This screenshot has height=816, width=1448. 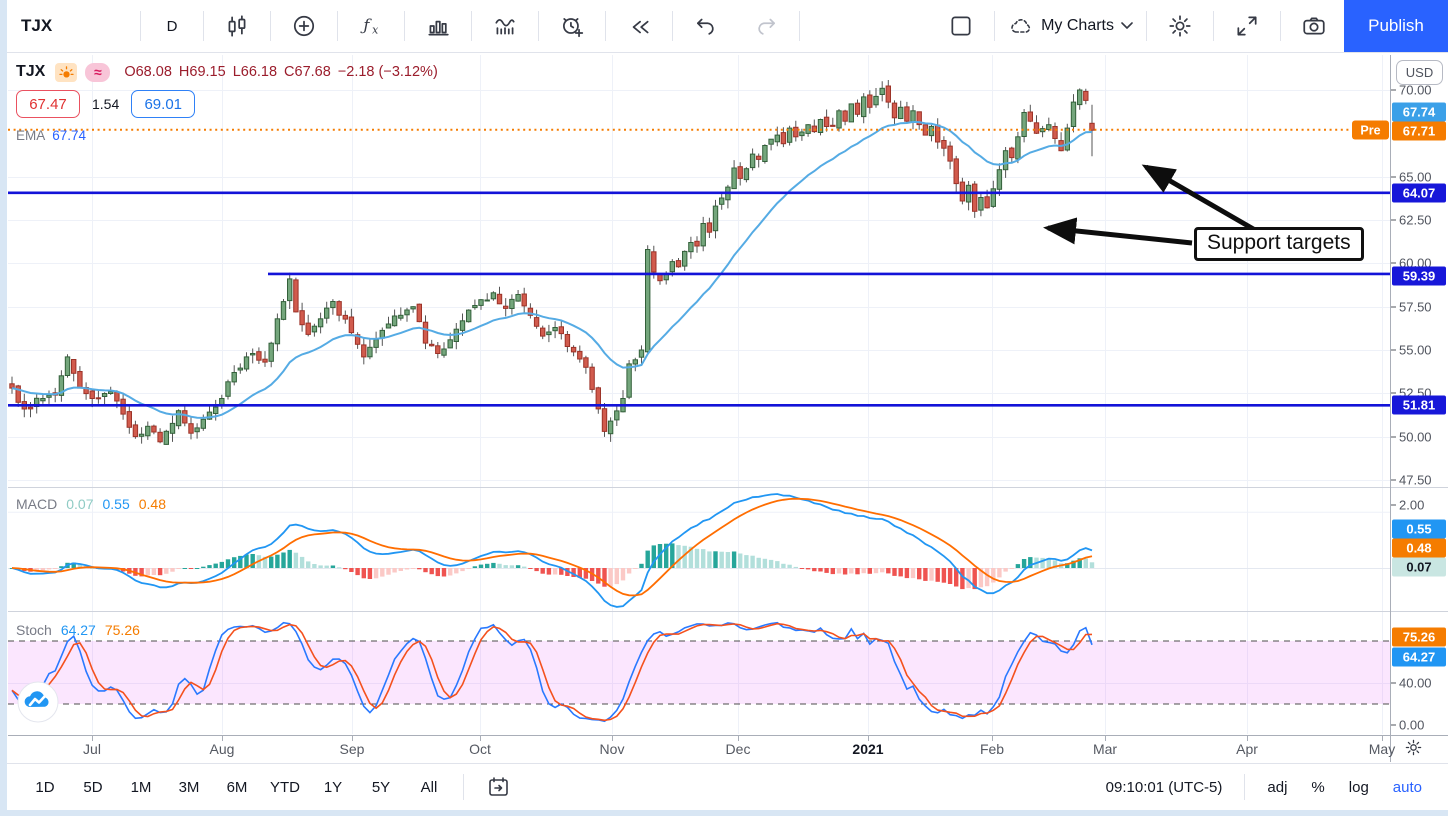 I want to click on axis-tick-label: 62.50, so click(x=1415, y=220).